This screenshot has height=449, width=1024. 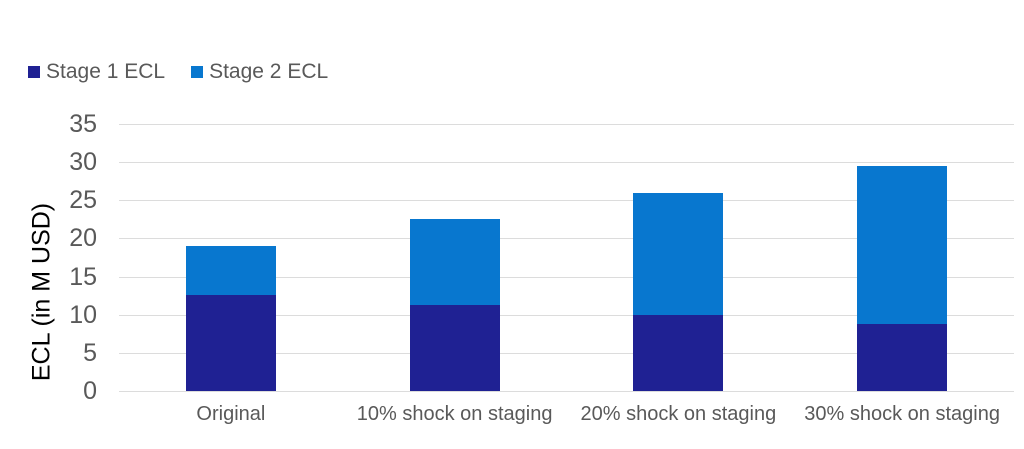 I want to click on x-label-original: Original, so click(x=231, y=414).